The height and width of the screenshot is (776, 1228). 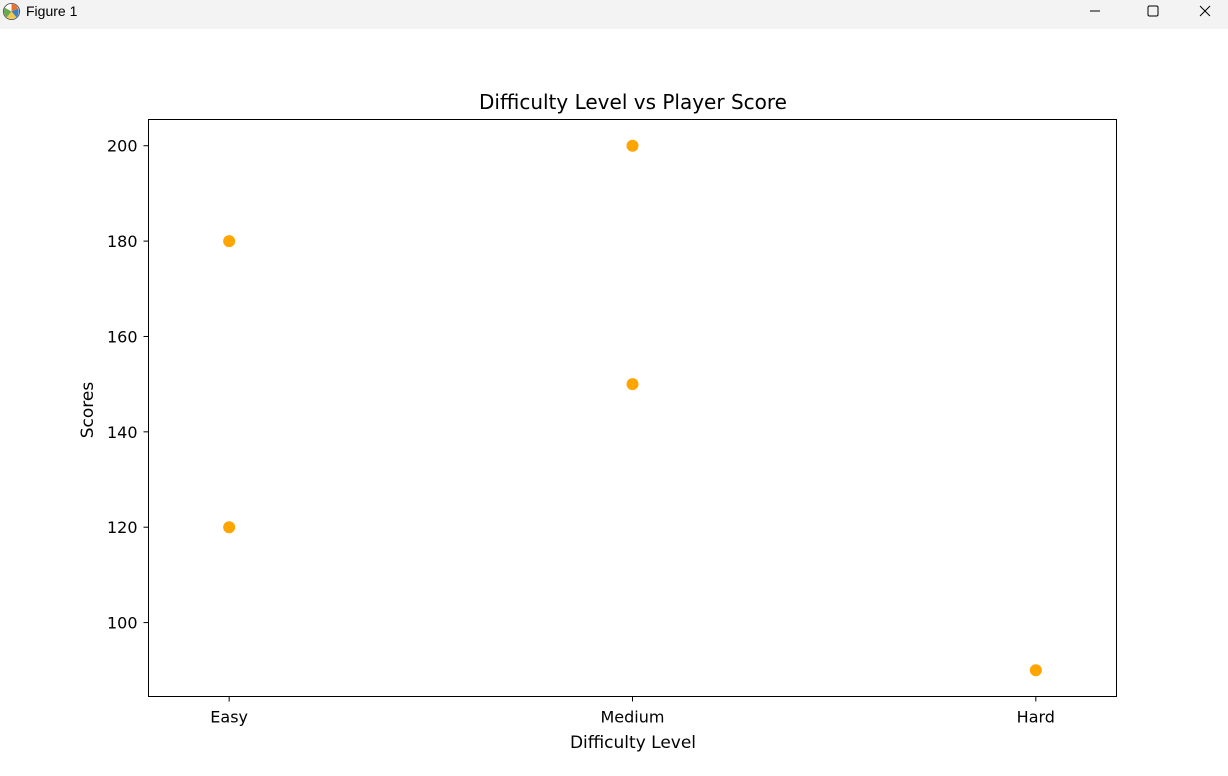 I want to click on window-title: Figure 1, so click(x=52, y=11).